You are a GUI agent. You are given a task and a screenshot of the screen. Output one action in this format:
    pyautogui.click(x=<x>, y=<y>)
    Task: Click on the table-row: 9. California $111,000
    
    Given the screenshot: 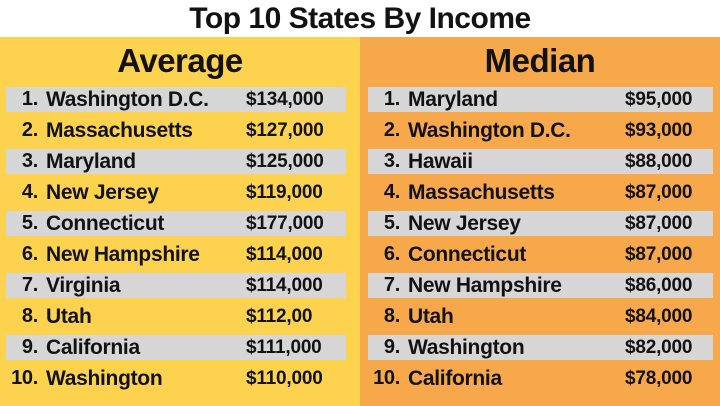 What is the action you would take?
    pyautogui.click(x=176, y=347)
    